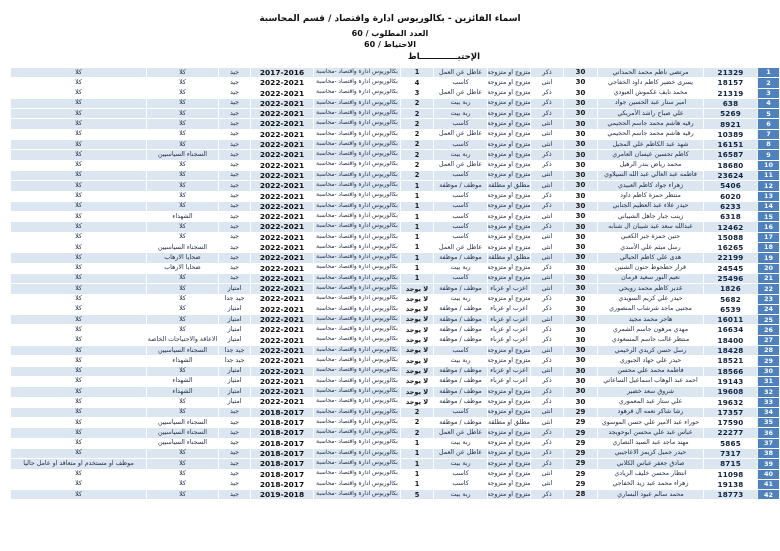 Image resolution: width=780 pixels, height=551 pixels. What do you see at coordinates (768, 351) in the screenshot?
I see `row-number-badge: 28` at bounding box center [768, 351].